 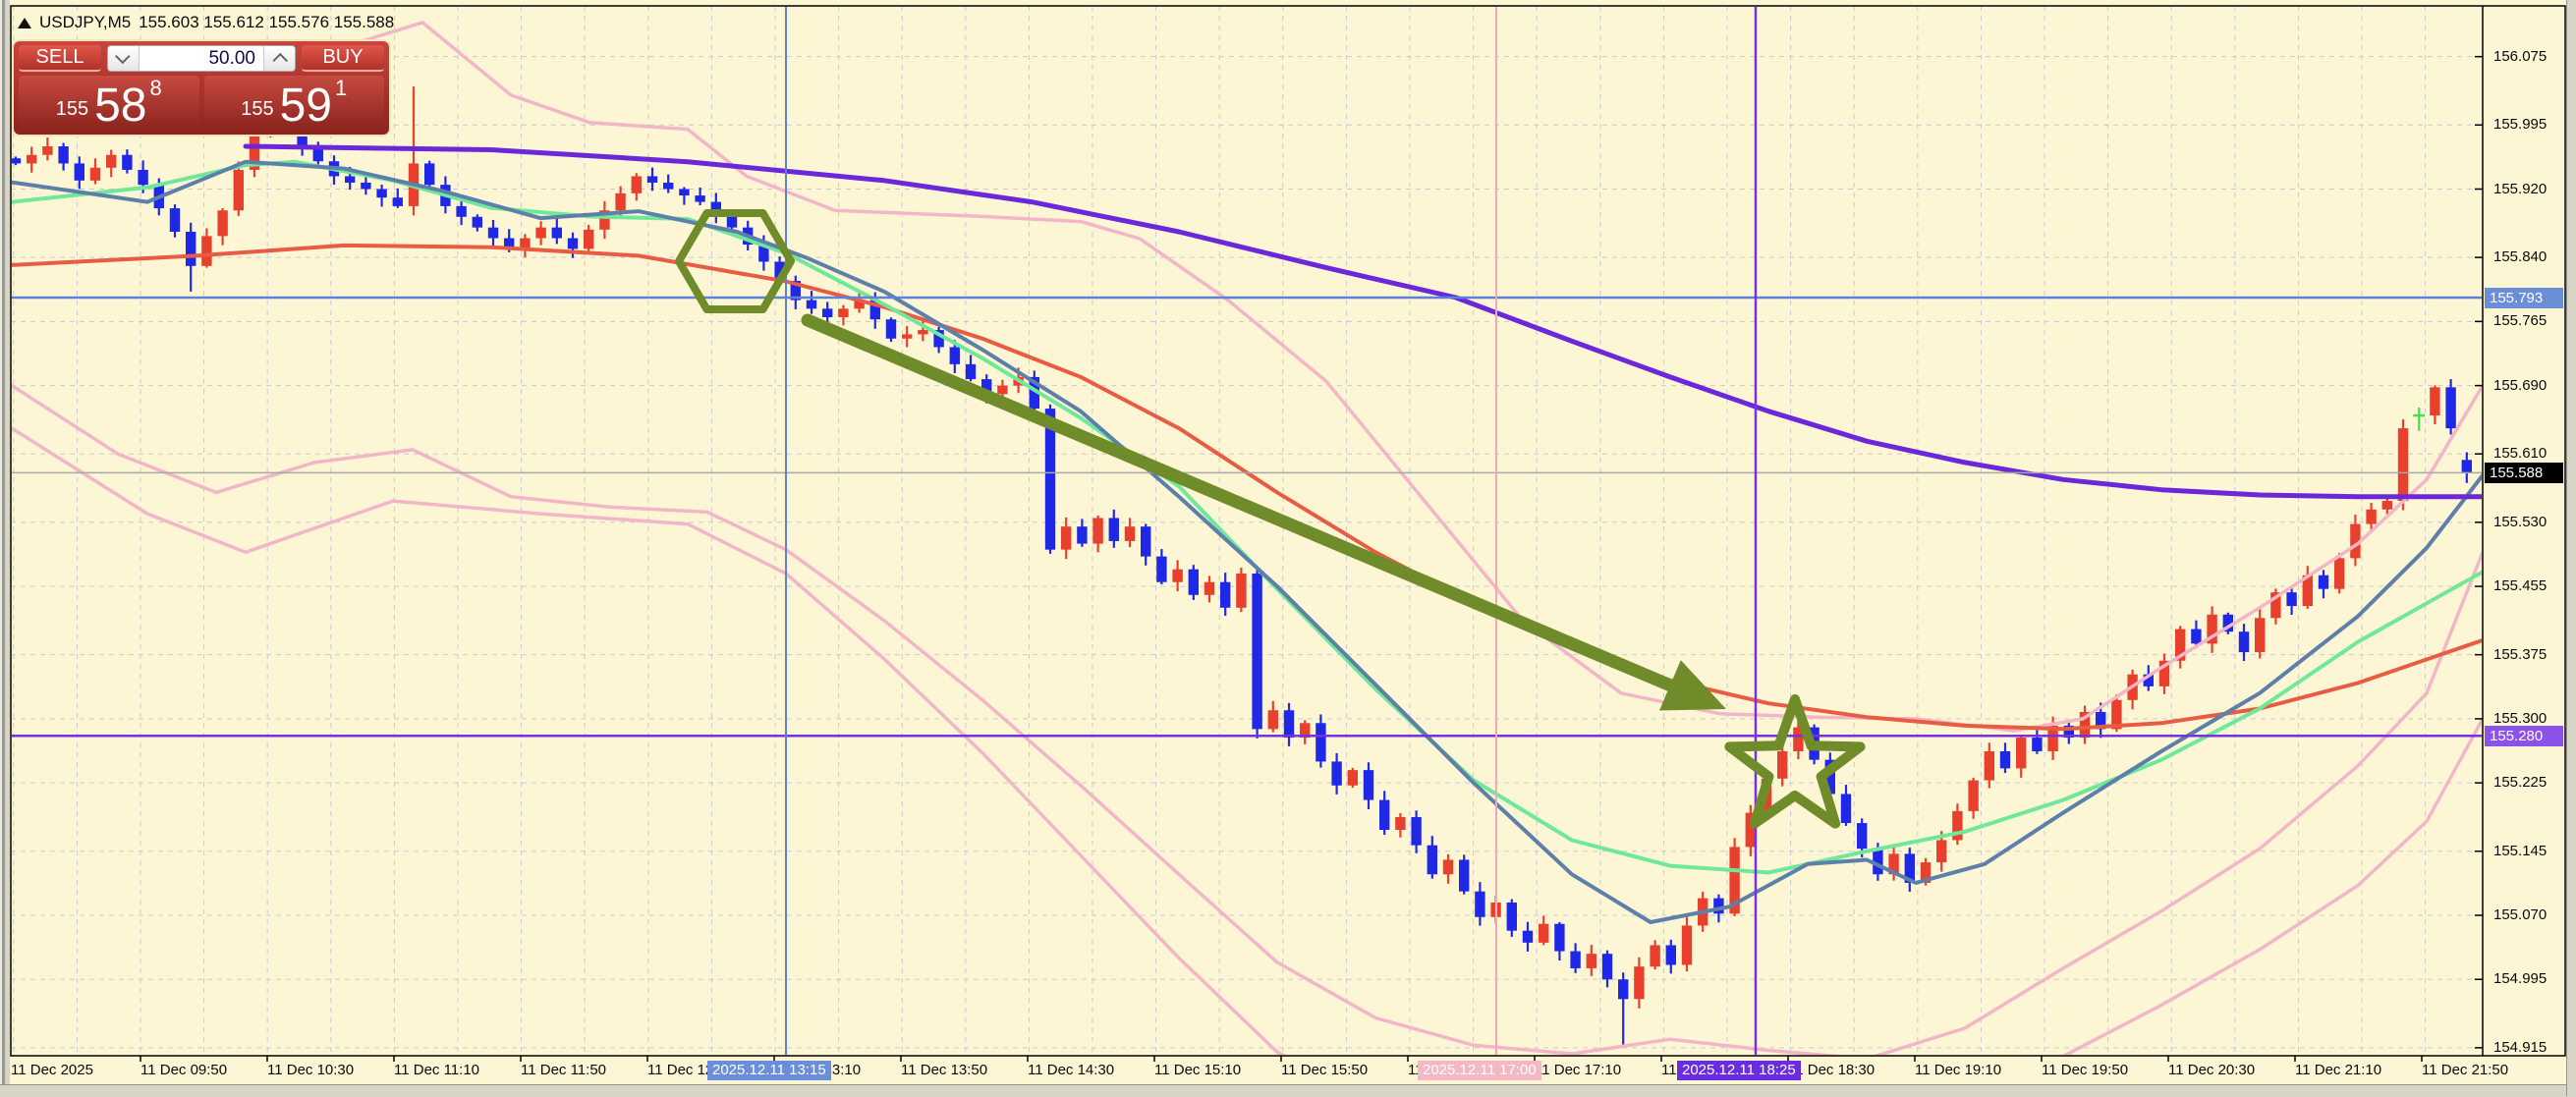 What do you see at coordinates (2520, 850) in the screenshot?
I see `price-axis-label: 155.145` at bounding box center [2520, 850].